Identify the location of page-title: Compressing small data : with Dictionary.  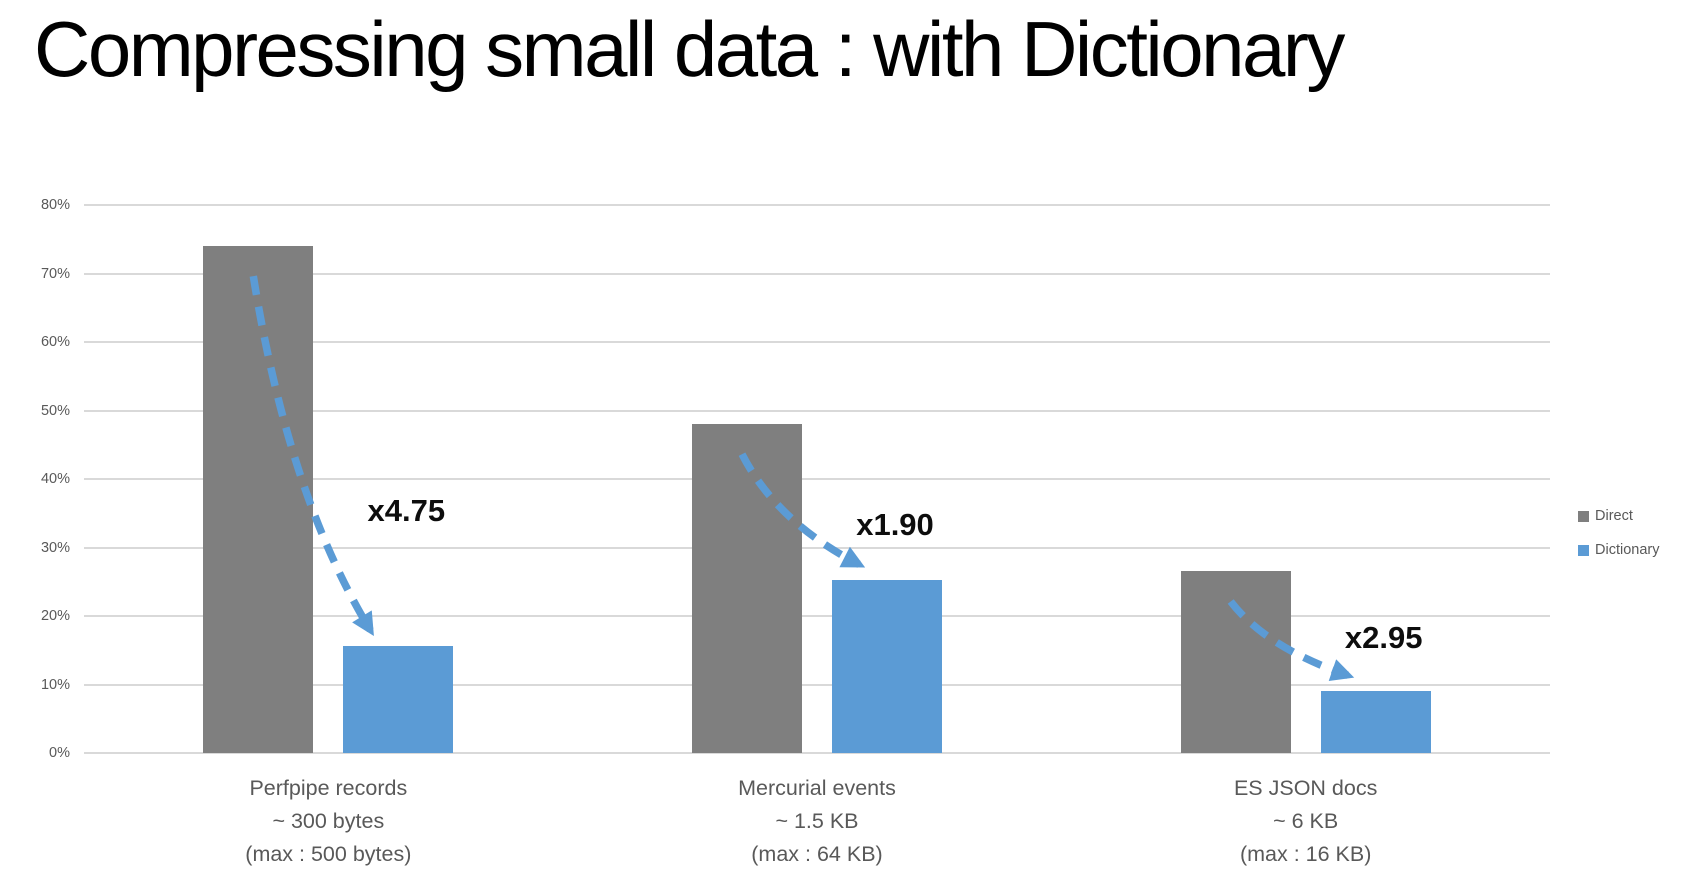
(689, 49).